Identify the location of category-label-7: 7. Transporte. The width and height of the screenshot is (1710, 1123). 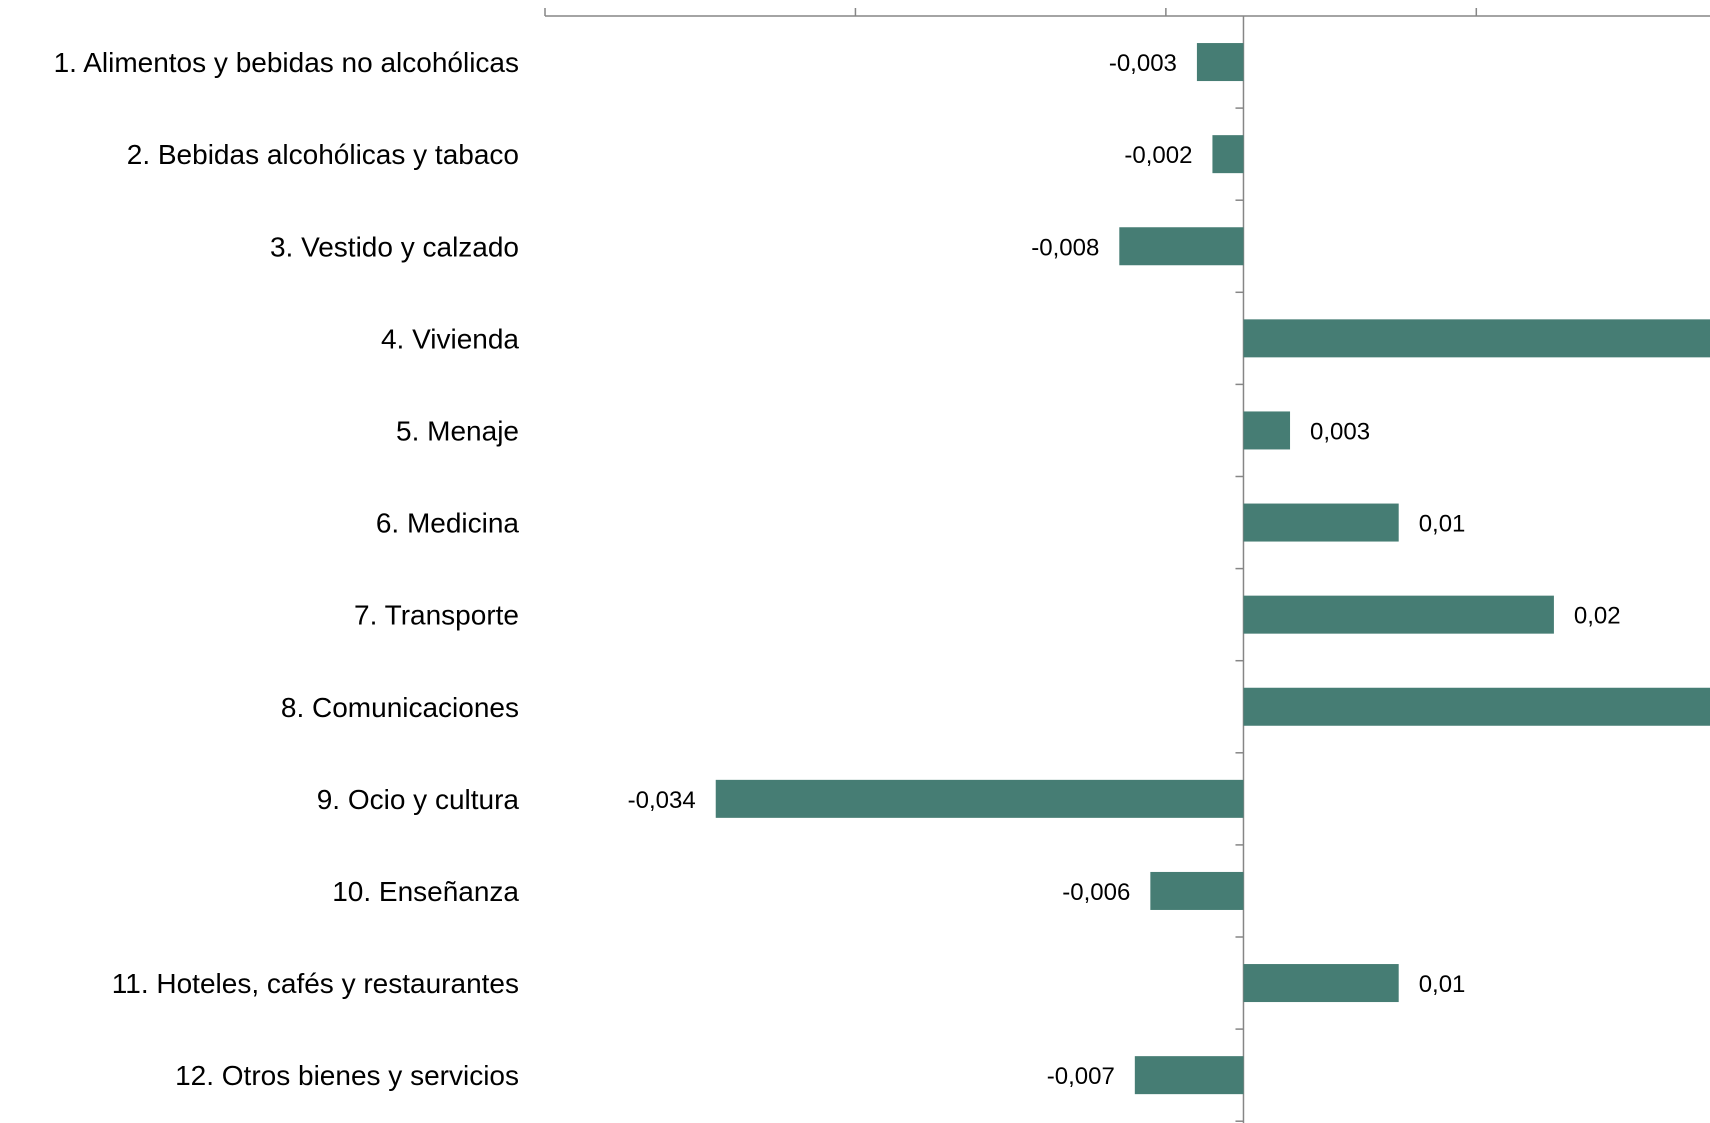
(436, 615).